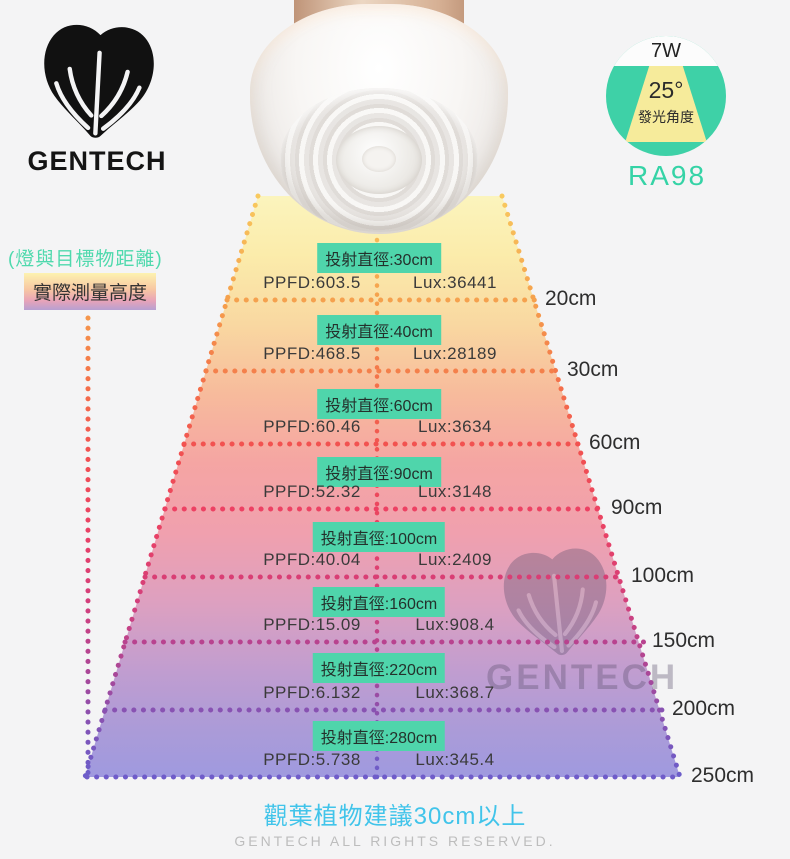  Describe the element at coordinates (582, 677) in the screenshot. I see `watermark-brand: GENTECH` at that location.